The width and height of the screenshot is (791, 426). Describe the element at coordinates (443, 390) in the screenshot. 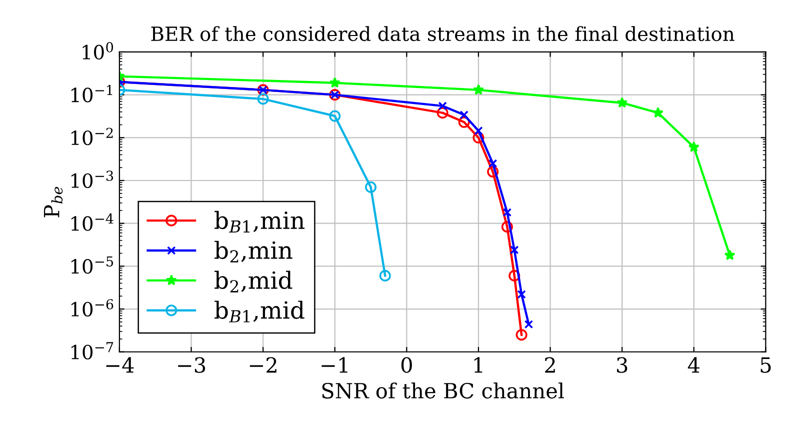

I see `x-axis-title: SNR of the BC channel` at that location.